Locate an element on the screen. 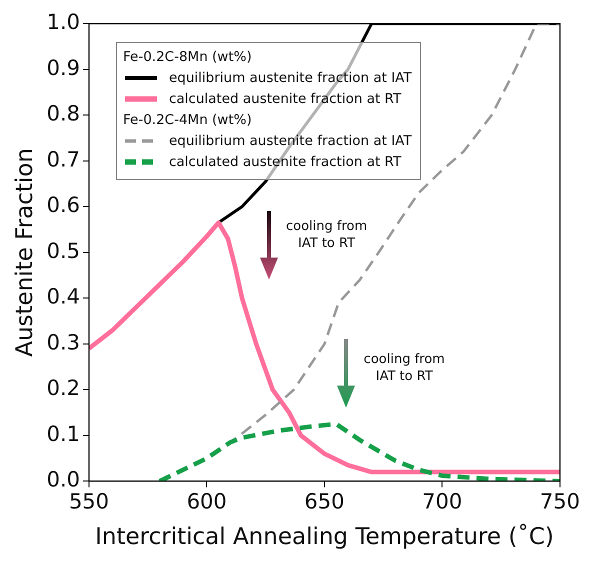  x-axis-title: Intercritical Annealing Temperature (˚C) is located at coordinates (324, 536).